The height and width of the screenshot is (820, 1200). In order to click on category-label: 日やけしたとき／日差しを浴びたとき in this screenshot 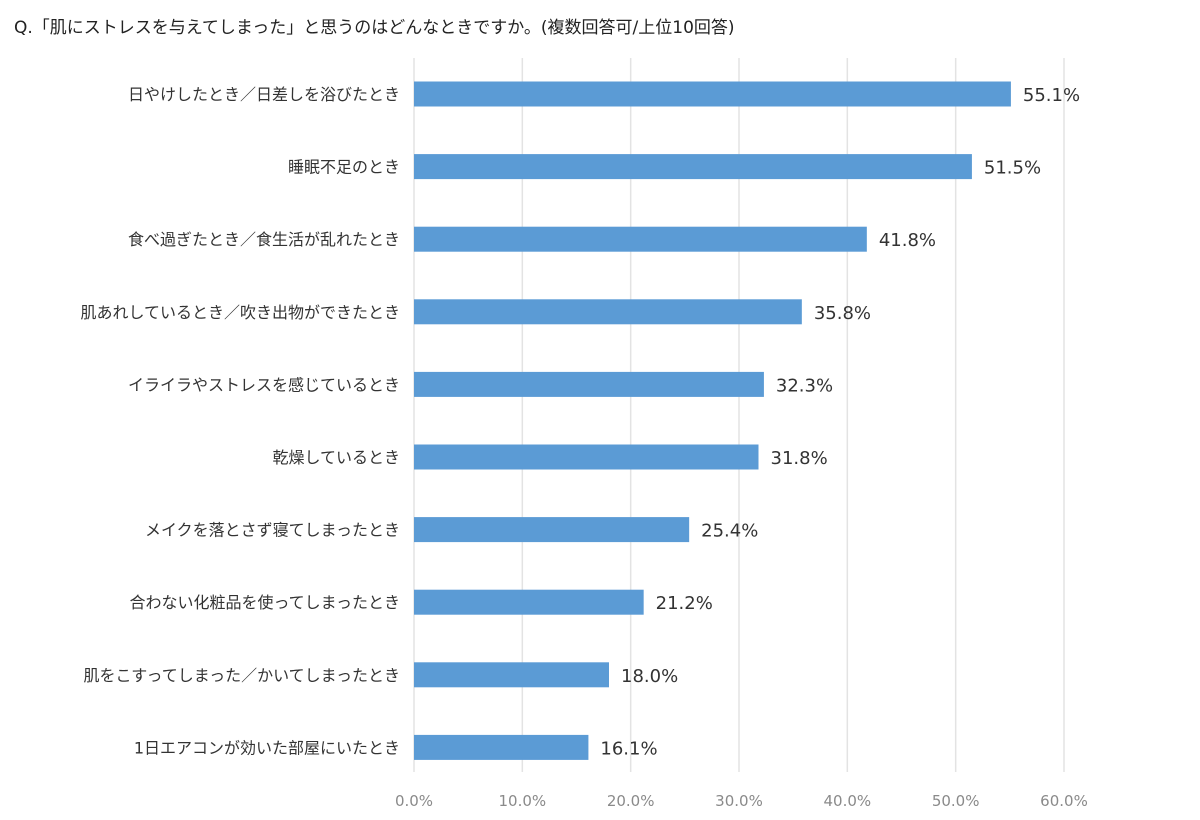, I will do `click(264, 94)`.